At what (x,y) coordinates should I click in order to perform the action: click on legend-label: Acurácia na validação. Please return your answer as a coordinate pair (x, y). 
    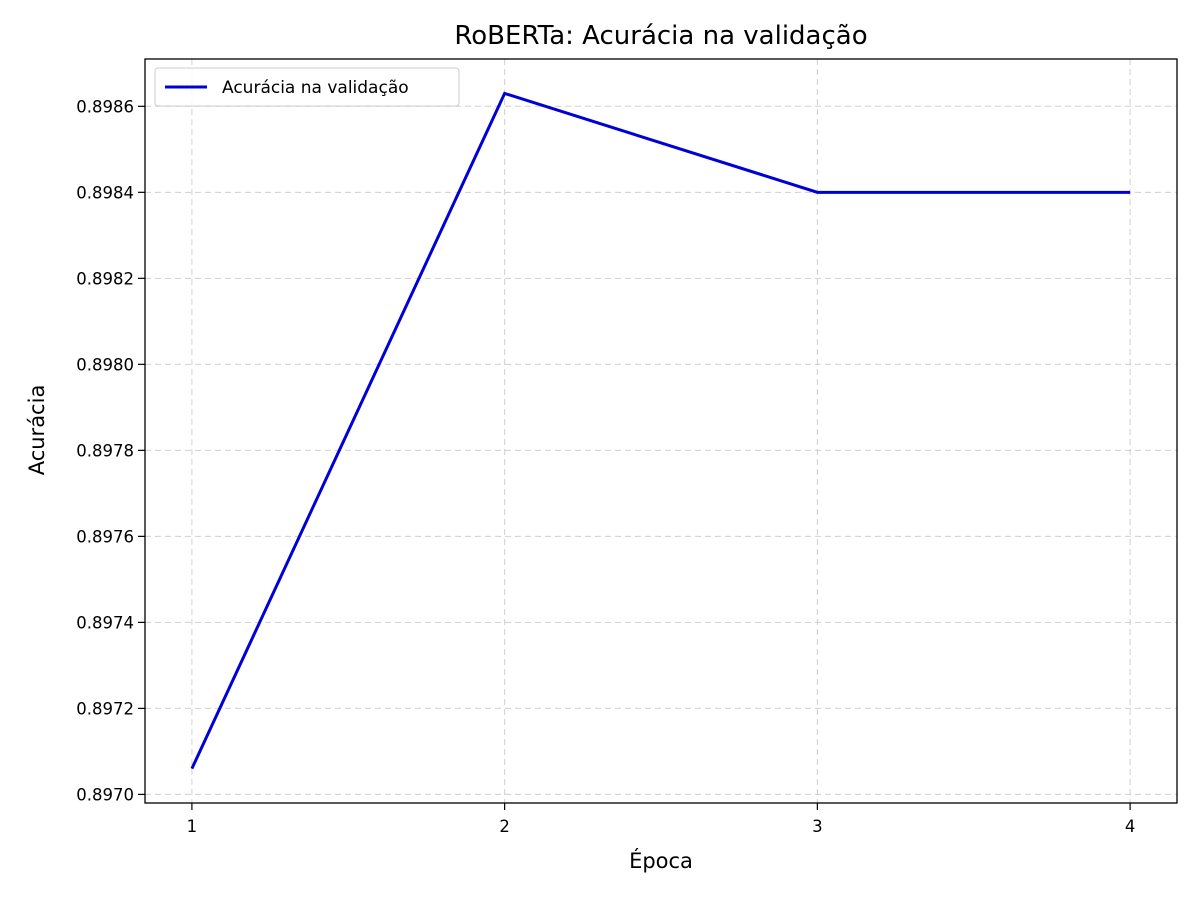
    Looking at the image, I should click on (315, 88).